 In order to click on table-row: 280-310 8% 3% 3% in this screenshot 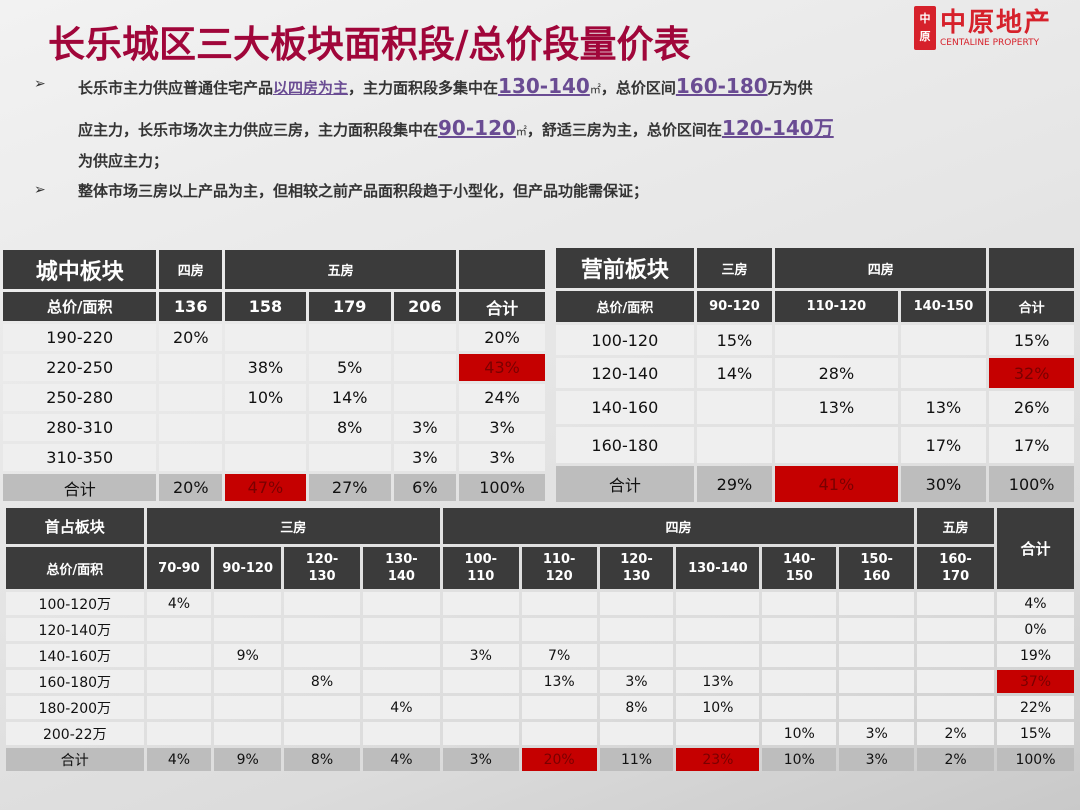, I will do `click(274, 427)`.